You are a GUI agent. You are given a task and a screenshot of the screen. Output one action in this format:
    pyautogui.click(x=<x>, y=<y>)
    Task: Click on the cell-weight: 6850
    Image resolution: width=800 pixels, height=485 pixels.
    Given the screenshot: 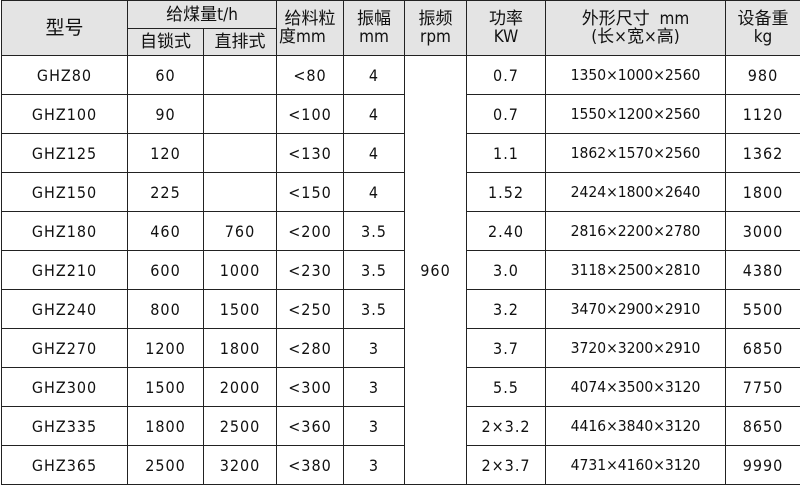 What is the action you would take?
    pyautogui.click(x=763, y=348)
    